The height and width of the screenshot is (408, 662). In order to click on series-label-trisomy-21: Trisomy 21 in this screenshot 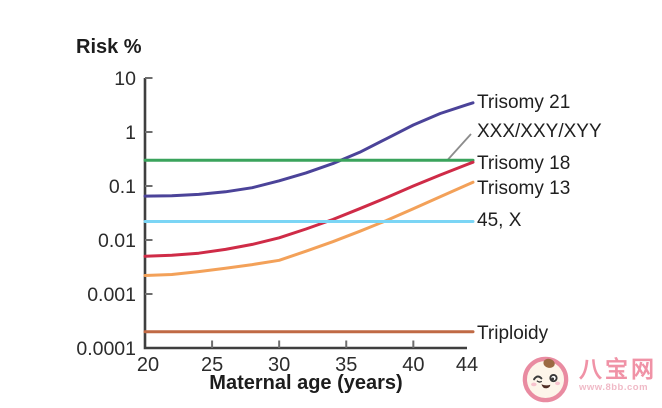, I will do `click(524, 102)`.